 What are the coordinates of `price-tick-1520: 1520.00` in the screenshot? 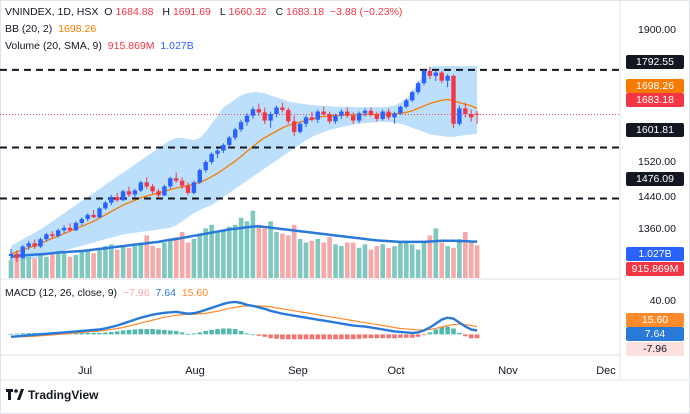 It's located at (657, 162).